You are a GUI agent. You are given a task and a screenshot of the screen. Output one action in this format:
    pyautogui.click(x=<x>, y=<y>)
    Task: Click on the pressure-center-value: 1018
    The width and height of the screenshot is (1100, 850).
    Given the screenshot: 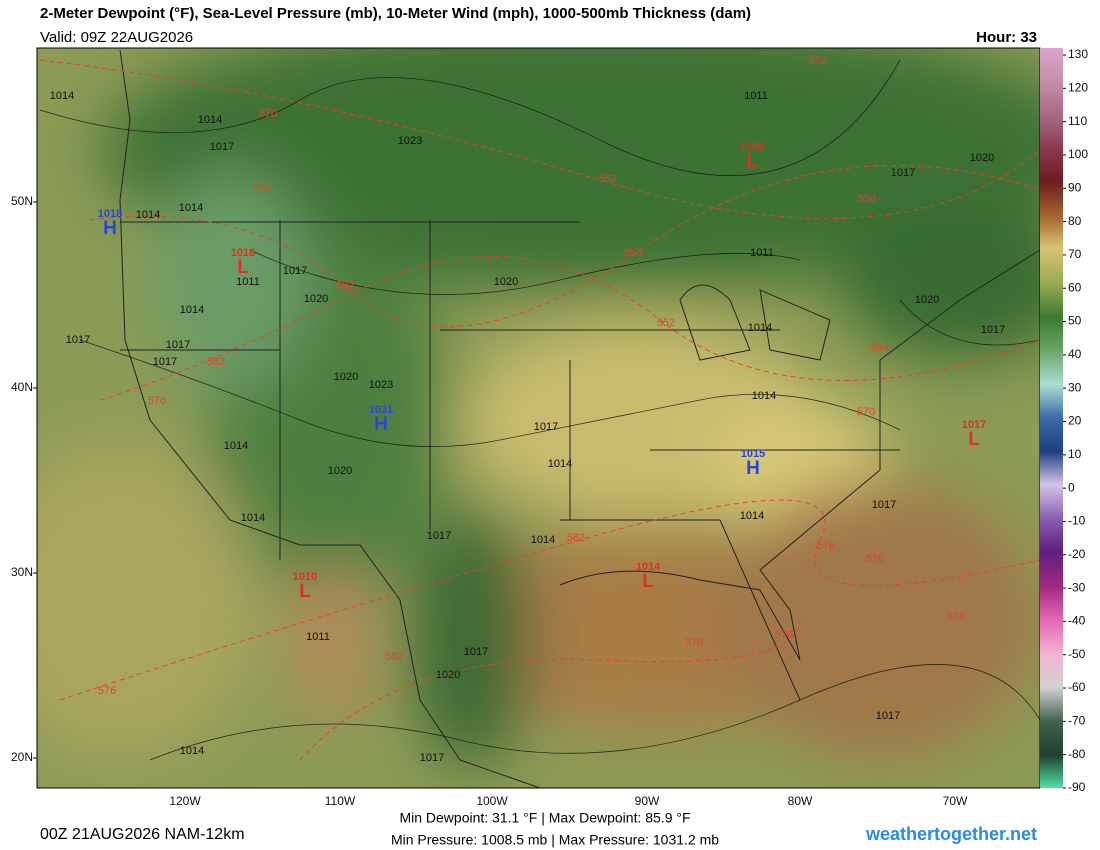 What is the action you would take?
    pyautogui.click(x=110, y=214)
    